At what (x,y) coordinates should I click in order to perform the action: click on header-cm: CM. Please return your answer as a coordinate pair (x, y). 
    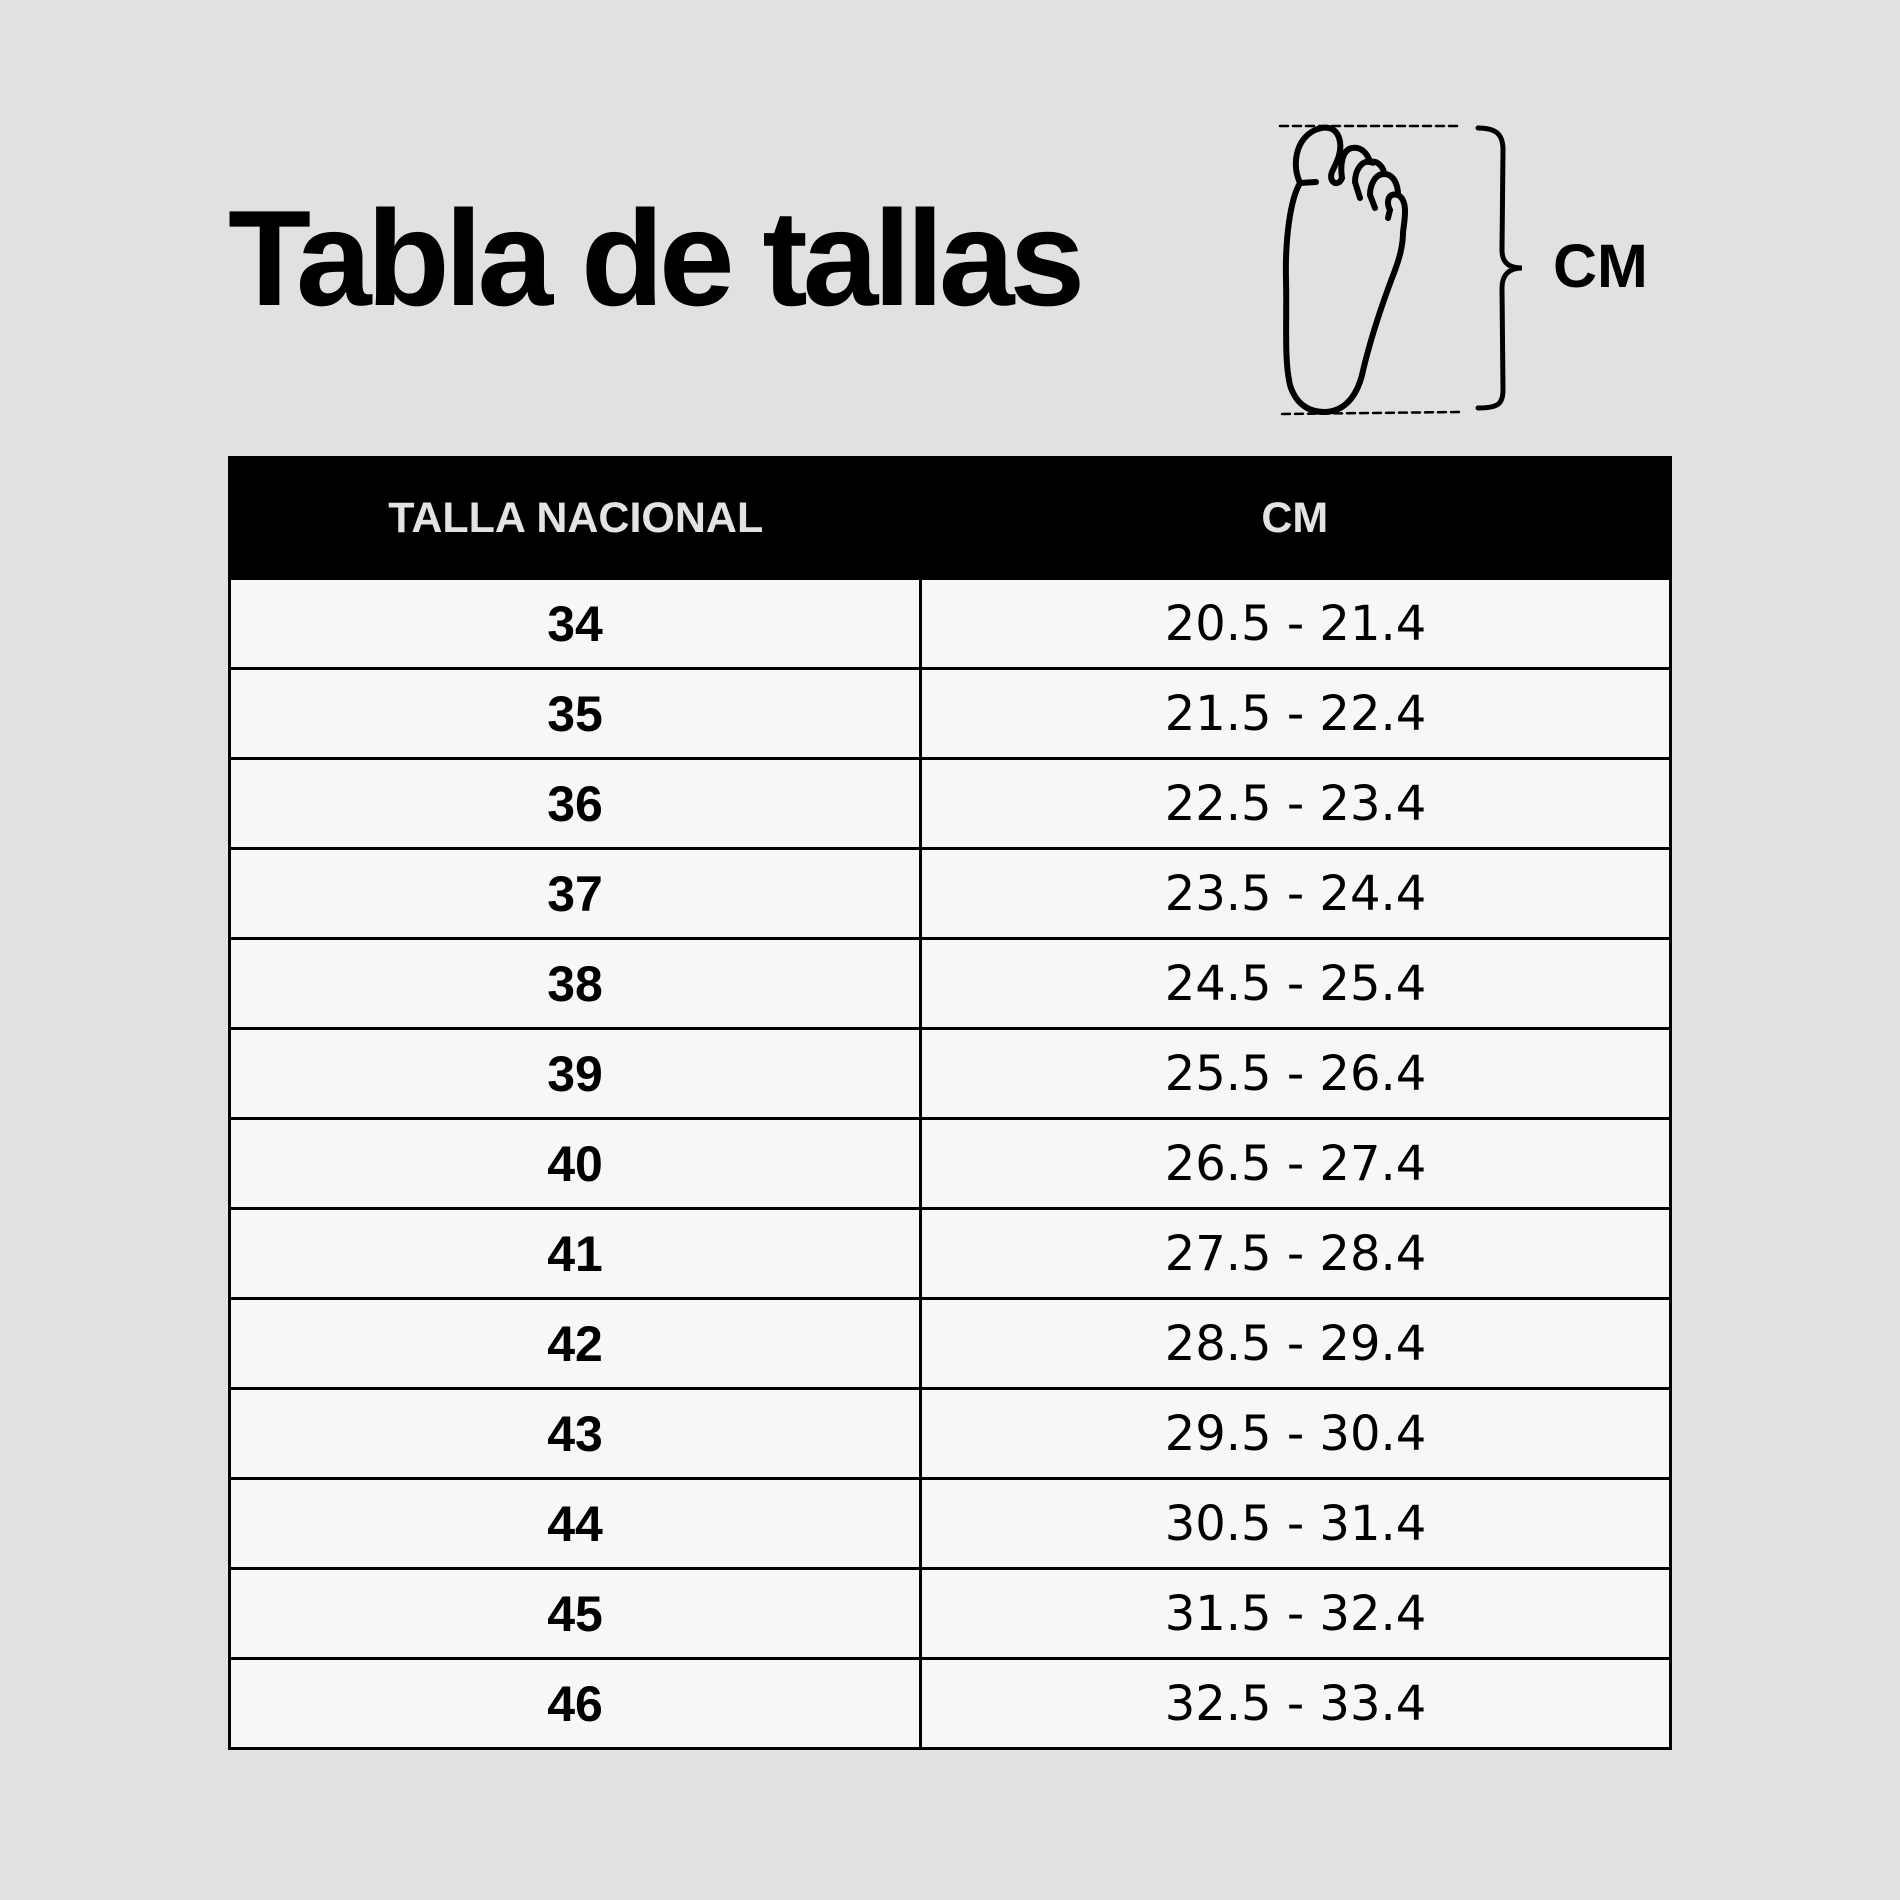
    Looking at the image, I should click on (1295, 518).